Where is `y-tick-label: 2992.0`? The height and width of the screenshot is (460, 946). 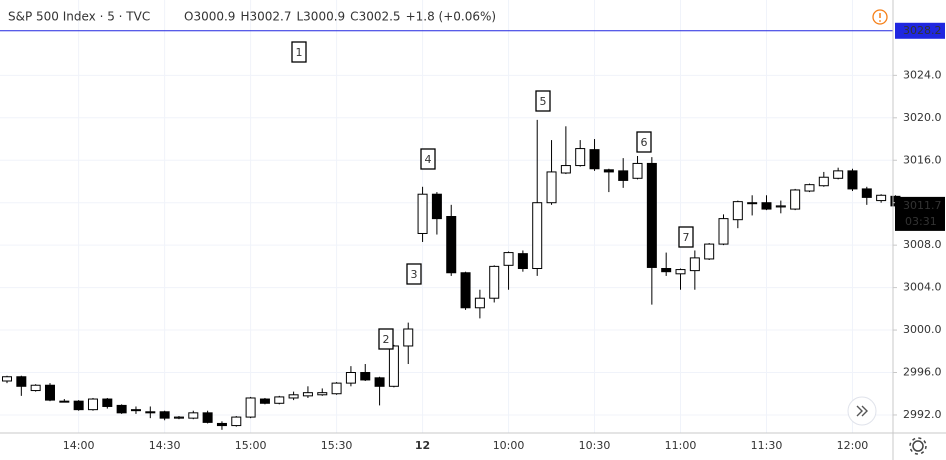
y-tick-label: 2992.0 is located at coordinates (922, 414).